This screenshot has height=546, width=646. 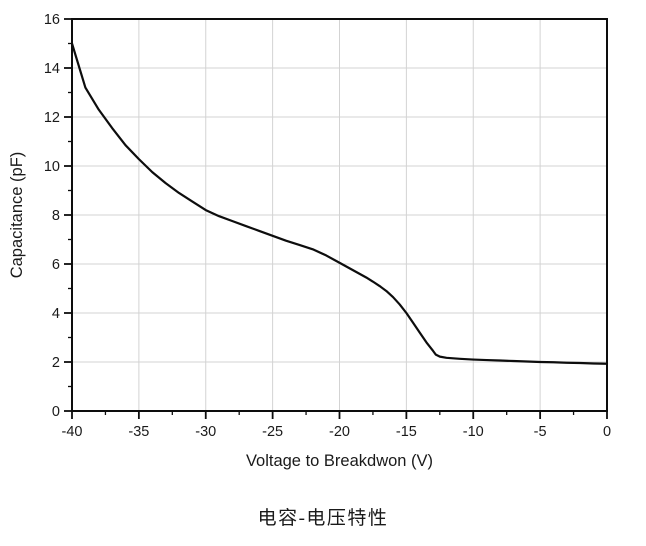 What do you see at coordinates (56, 412) in the screenshot?
I see `y-tick-label: 0` at bounding box center [56, 412].